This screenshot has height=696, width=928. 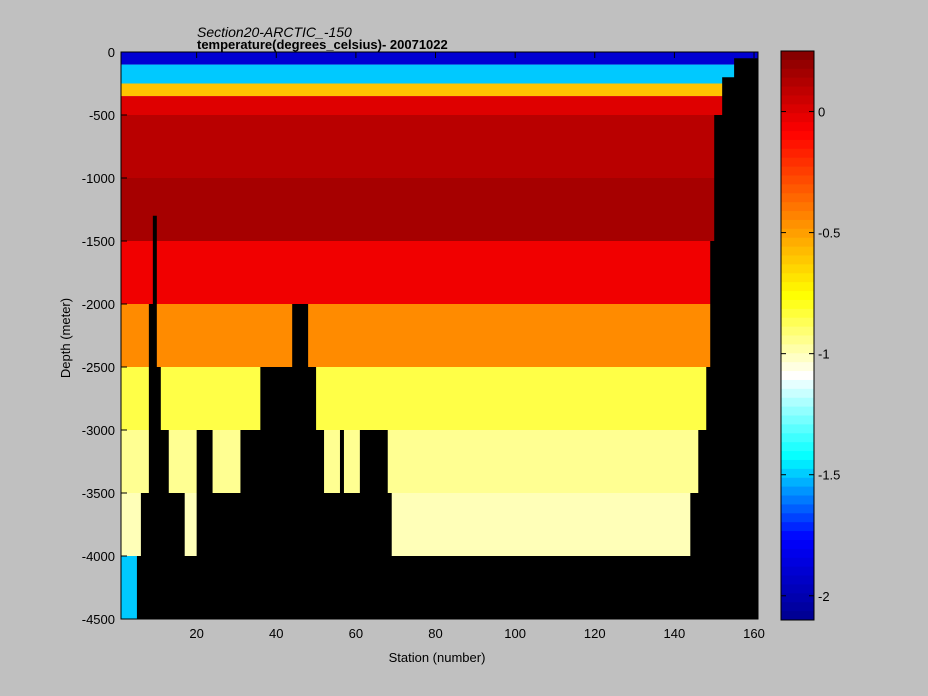 What do you see at coordinates (595, 633) in the screenshot?
I see `x-tick-label-120: 120` at bounding box center [595, 633].